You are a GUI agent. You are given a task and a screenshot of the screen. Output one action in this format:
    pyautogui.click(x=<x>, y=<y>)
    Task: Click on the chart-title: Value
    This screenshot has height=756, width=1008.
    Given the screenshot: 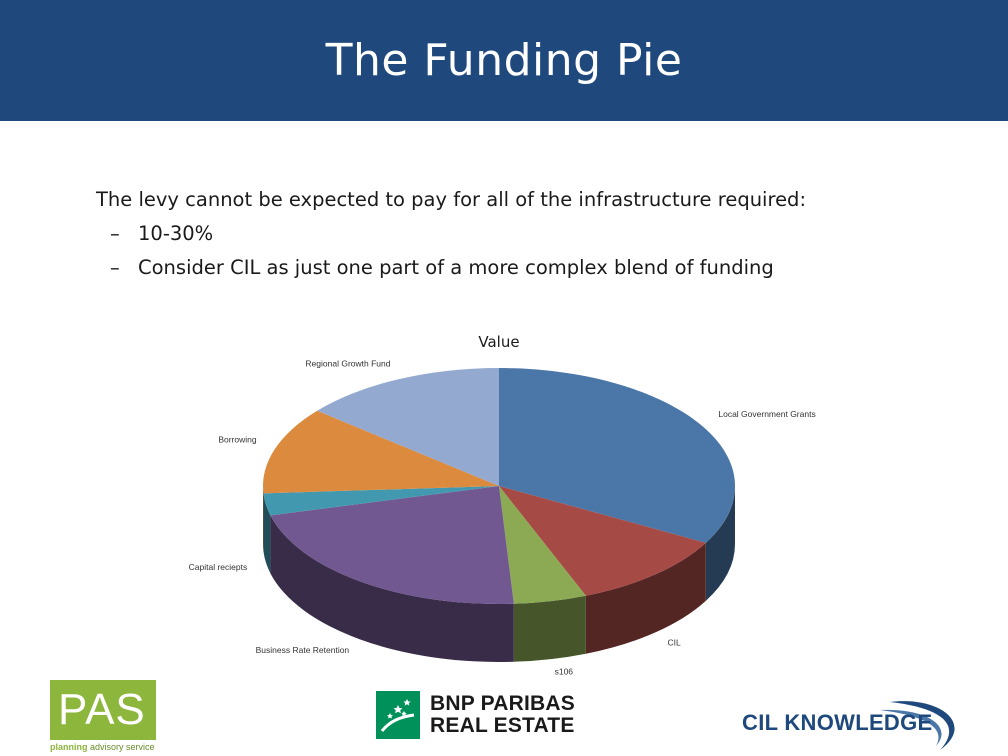 What is the action you would take?
    pyautogui.click(x=498, y=342)
    